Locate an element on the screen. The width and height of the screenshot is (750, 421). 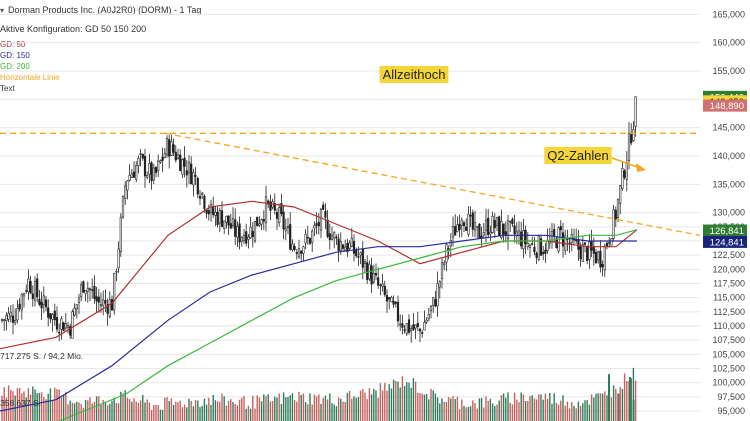
collapse-icon: ▾ is located at coordinates (2, 10).